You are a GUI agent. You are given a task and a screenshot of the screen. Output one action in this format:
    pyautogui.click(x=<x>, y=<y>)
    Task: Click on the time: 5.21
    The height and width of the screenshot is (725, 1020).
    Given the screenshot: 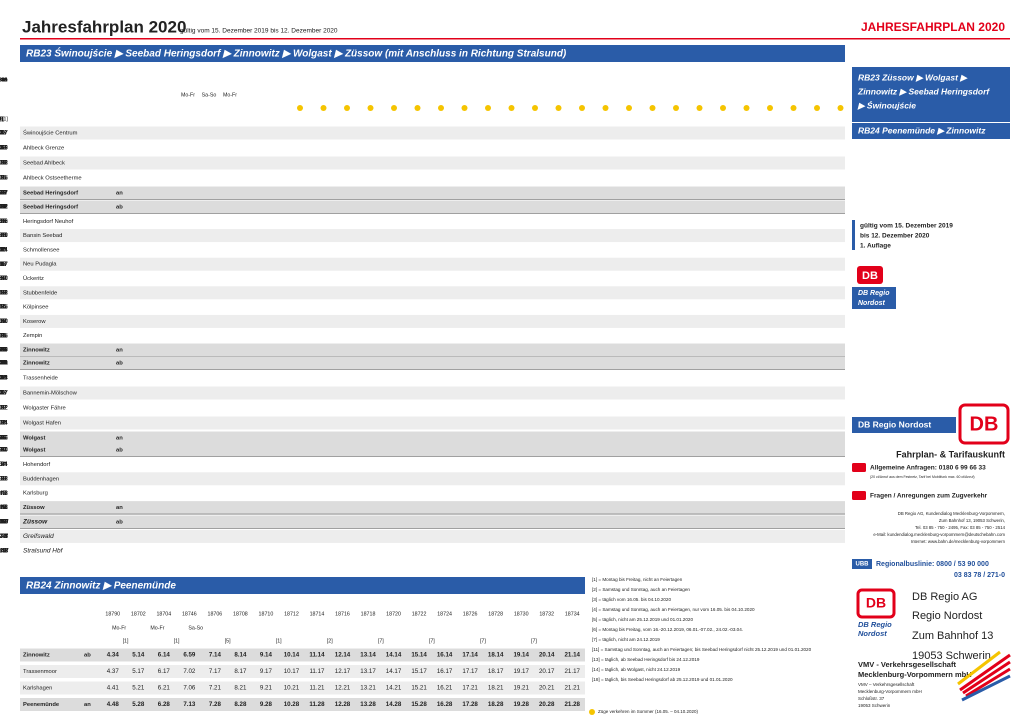 What is the action you would take?
    pyautogui.click(x=3, y=536)
    